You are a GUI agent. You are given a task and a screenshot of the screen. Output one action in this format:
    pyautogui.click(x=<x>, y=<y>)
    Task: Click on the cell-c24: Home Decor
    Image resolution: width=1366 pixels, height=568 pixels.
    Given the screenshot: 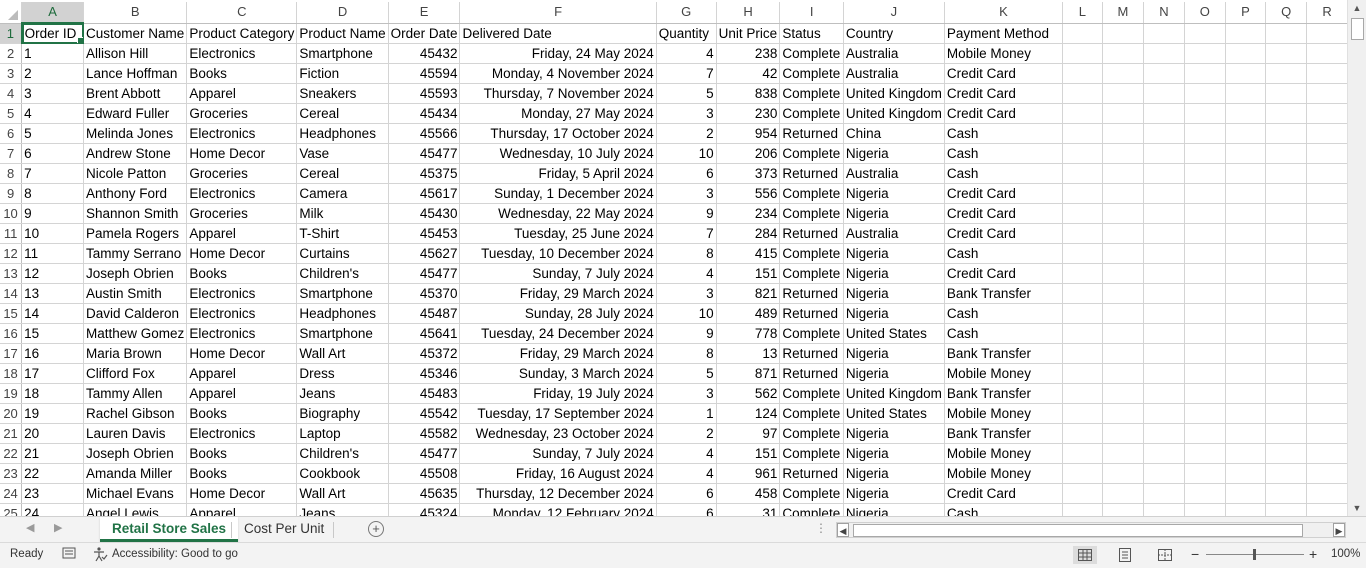 What is the action you would take?
    pyautogui.click(x=242, y=493)
    